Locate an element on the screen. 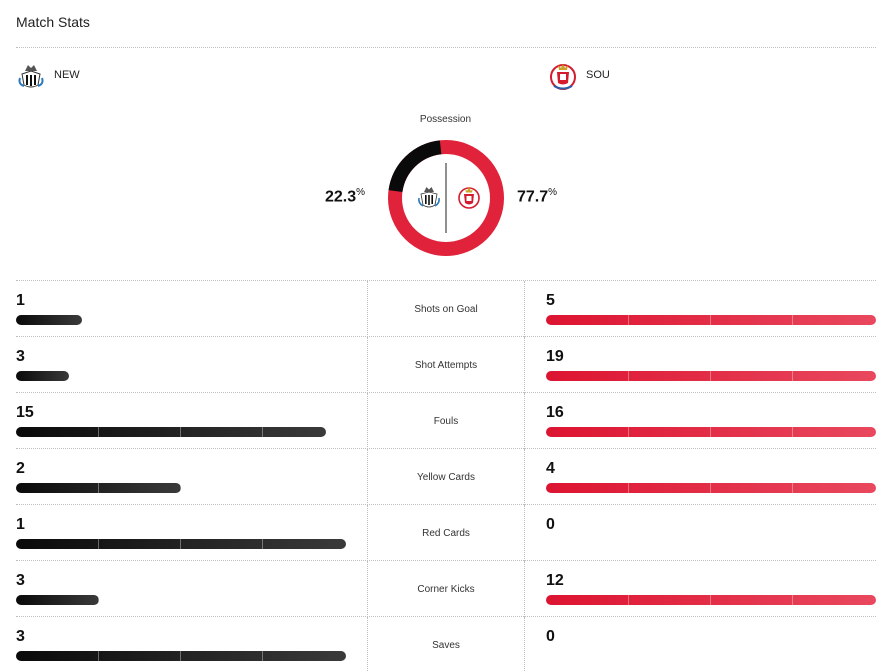  possession-donut-chart is located at coordinates (446, 198).